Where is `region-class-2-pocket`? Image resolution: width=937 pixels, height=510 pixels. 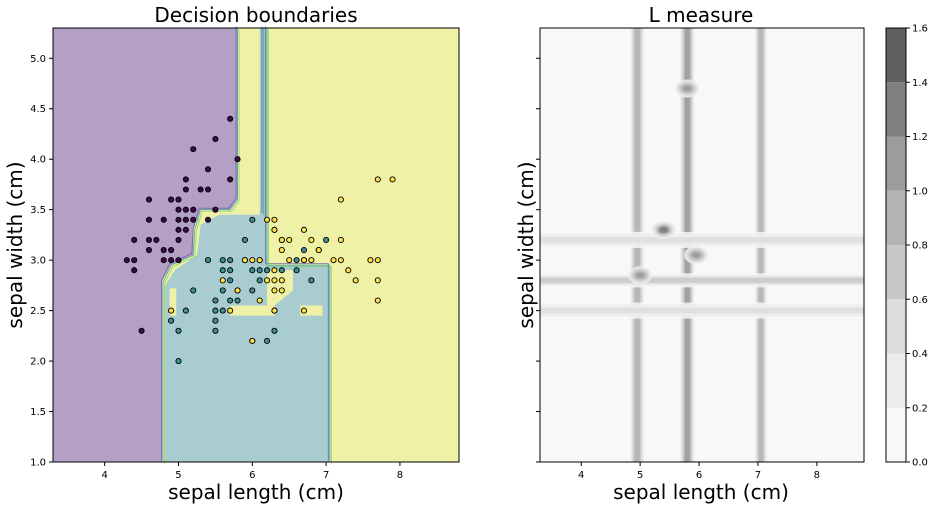
region-class-2-pocket is located at coordinates (311, 310).